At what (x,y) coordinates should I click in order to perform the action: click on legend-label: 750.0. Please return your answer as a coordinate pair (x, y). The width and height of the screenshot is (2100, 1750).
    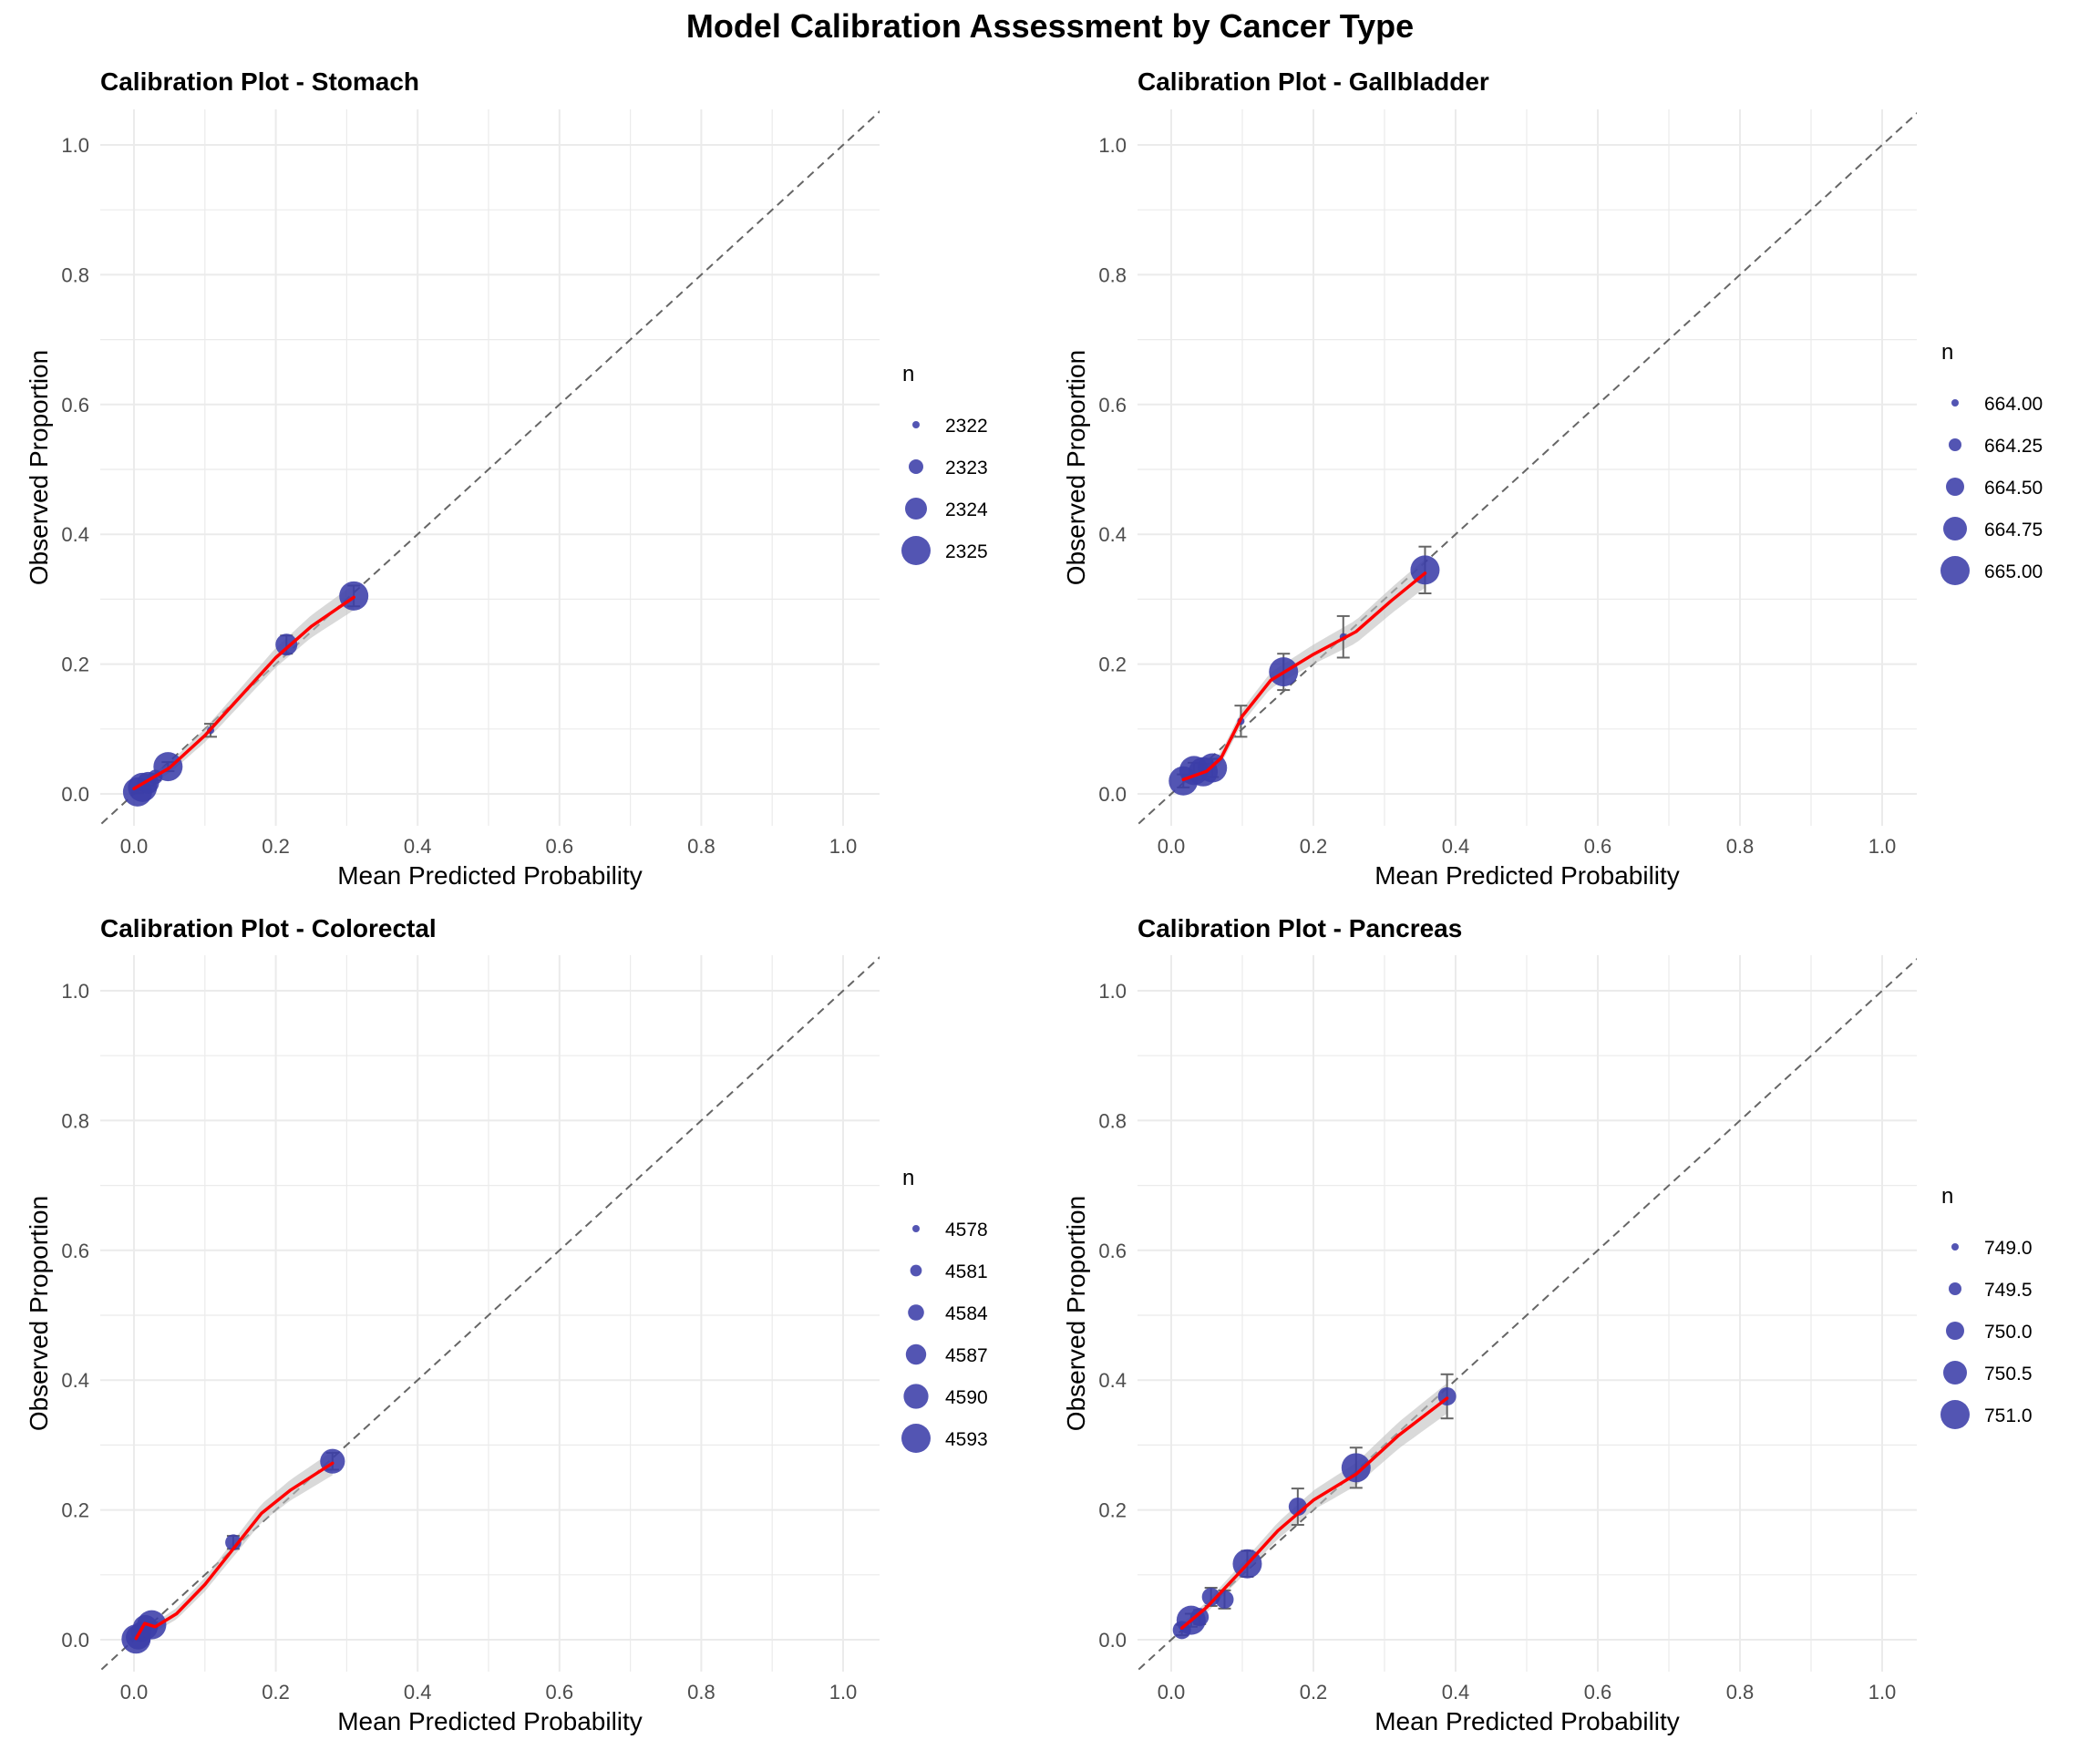
    Looking at the image, I should click on (2009, 1333).